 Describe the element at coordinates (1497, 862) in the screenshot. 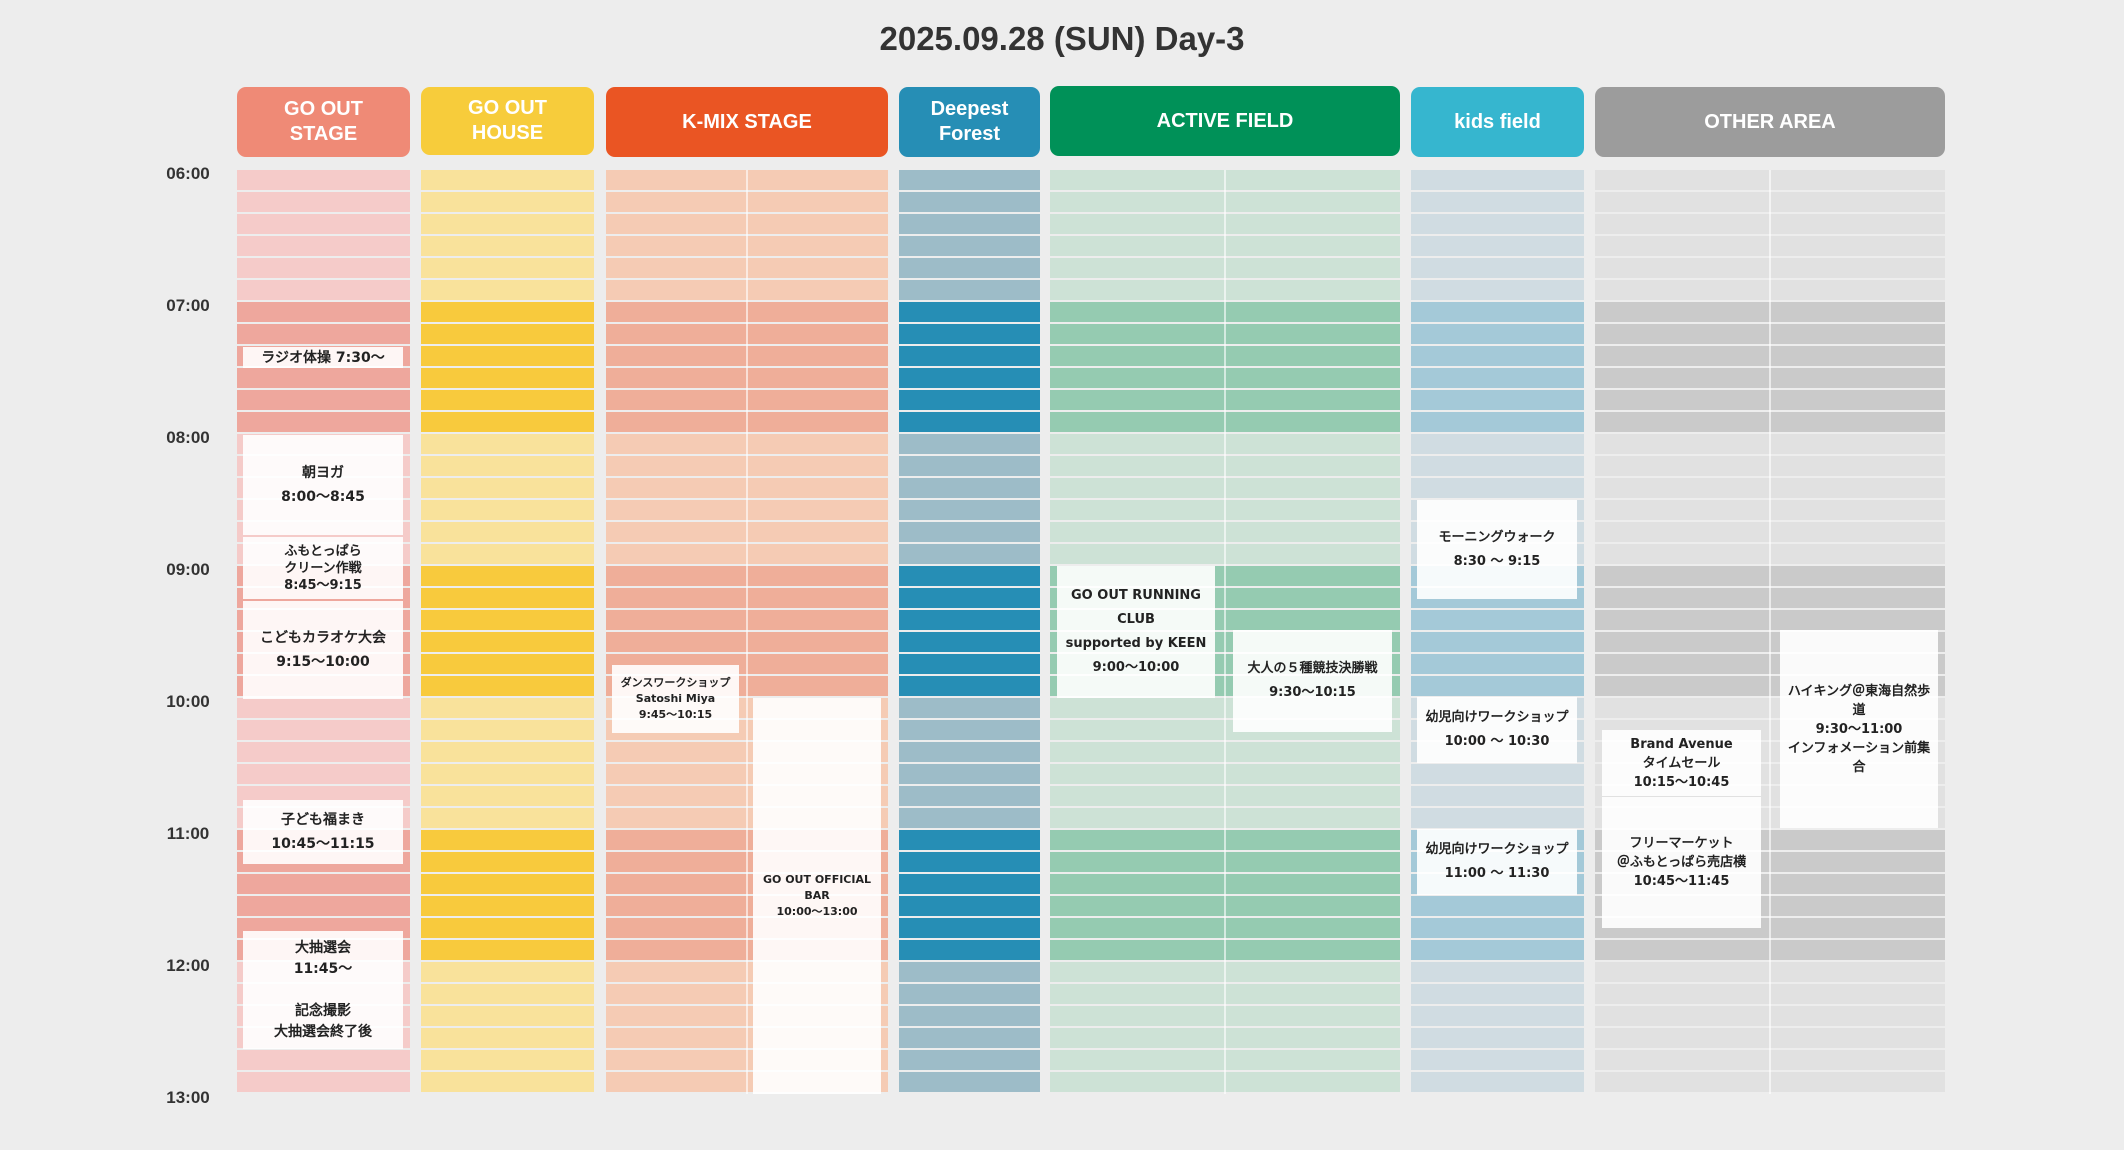

I see `event-youji-workshop-2: 幼児向けワークショップ 11:00 〜 11:30` at that location.